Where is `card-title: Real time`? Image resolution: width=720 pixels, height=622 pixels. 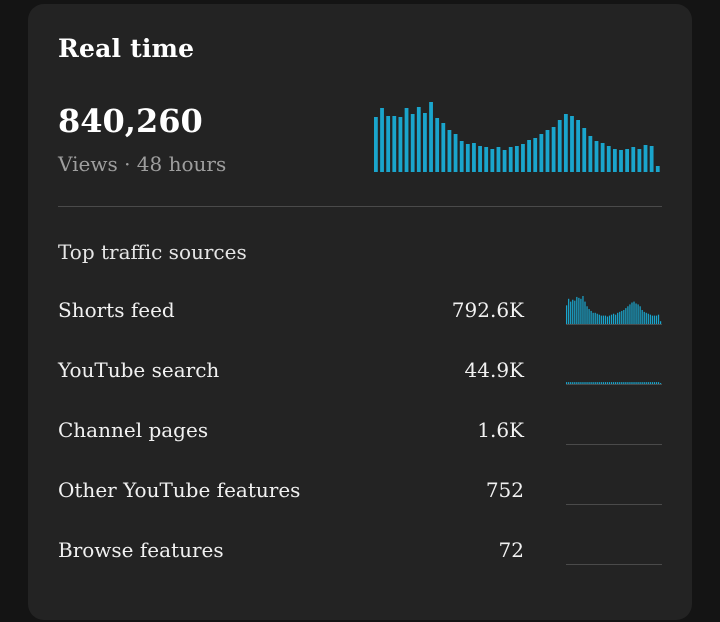
card-title: Real time is located at coordinates (126, 48).